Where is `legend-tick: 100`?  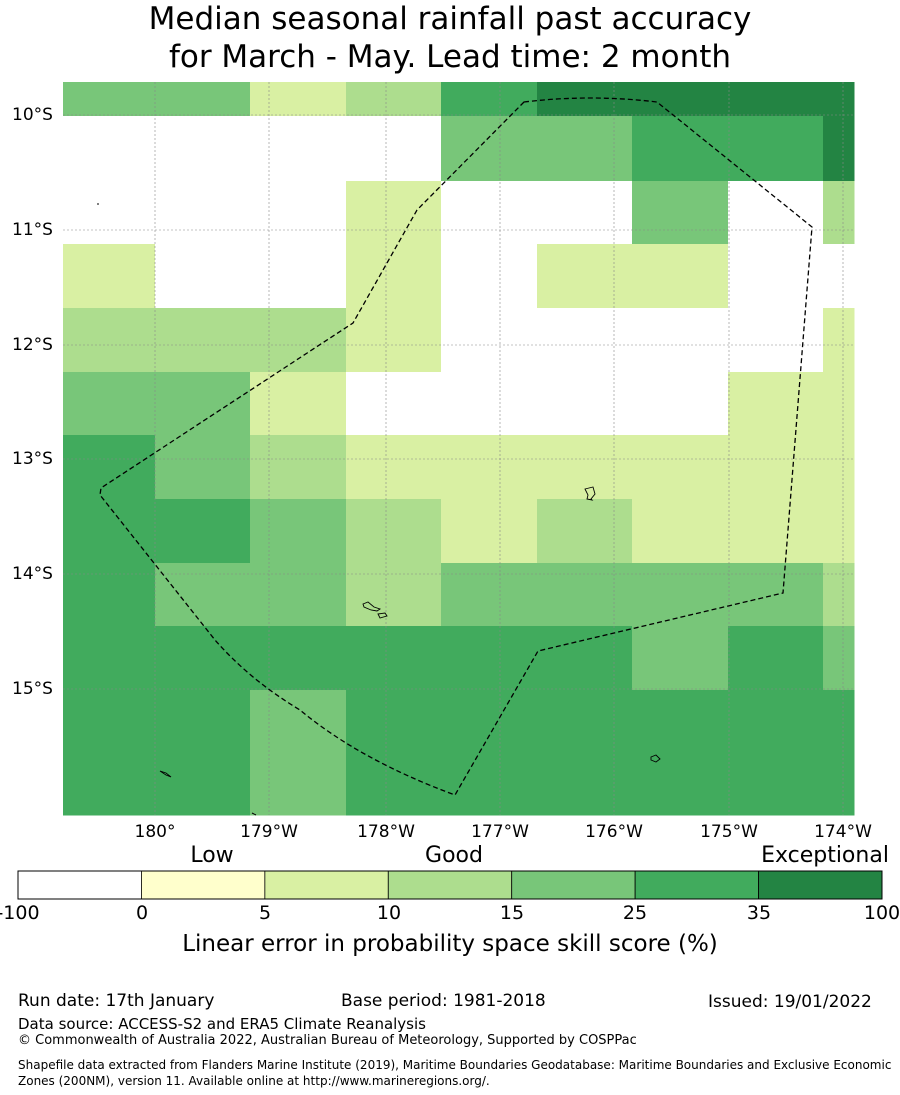 legend-tick: 100 is located at coordinates (881, 913).